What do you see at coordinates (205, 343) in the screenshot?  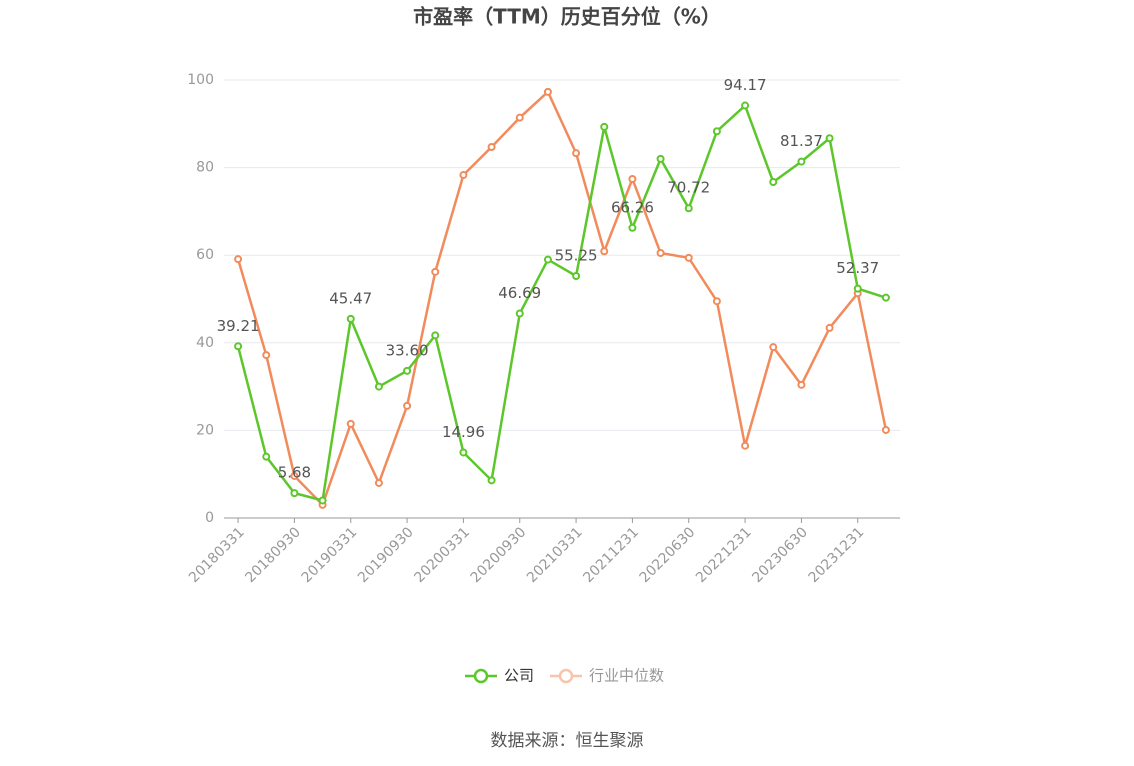 I see `y-tick-label: 40` at bounding box center [205, 343].